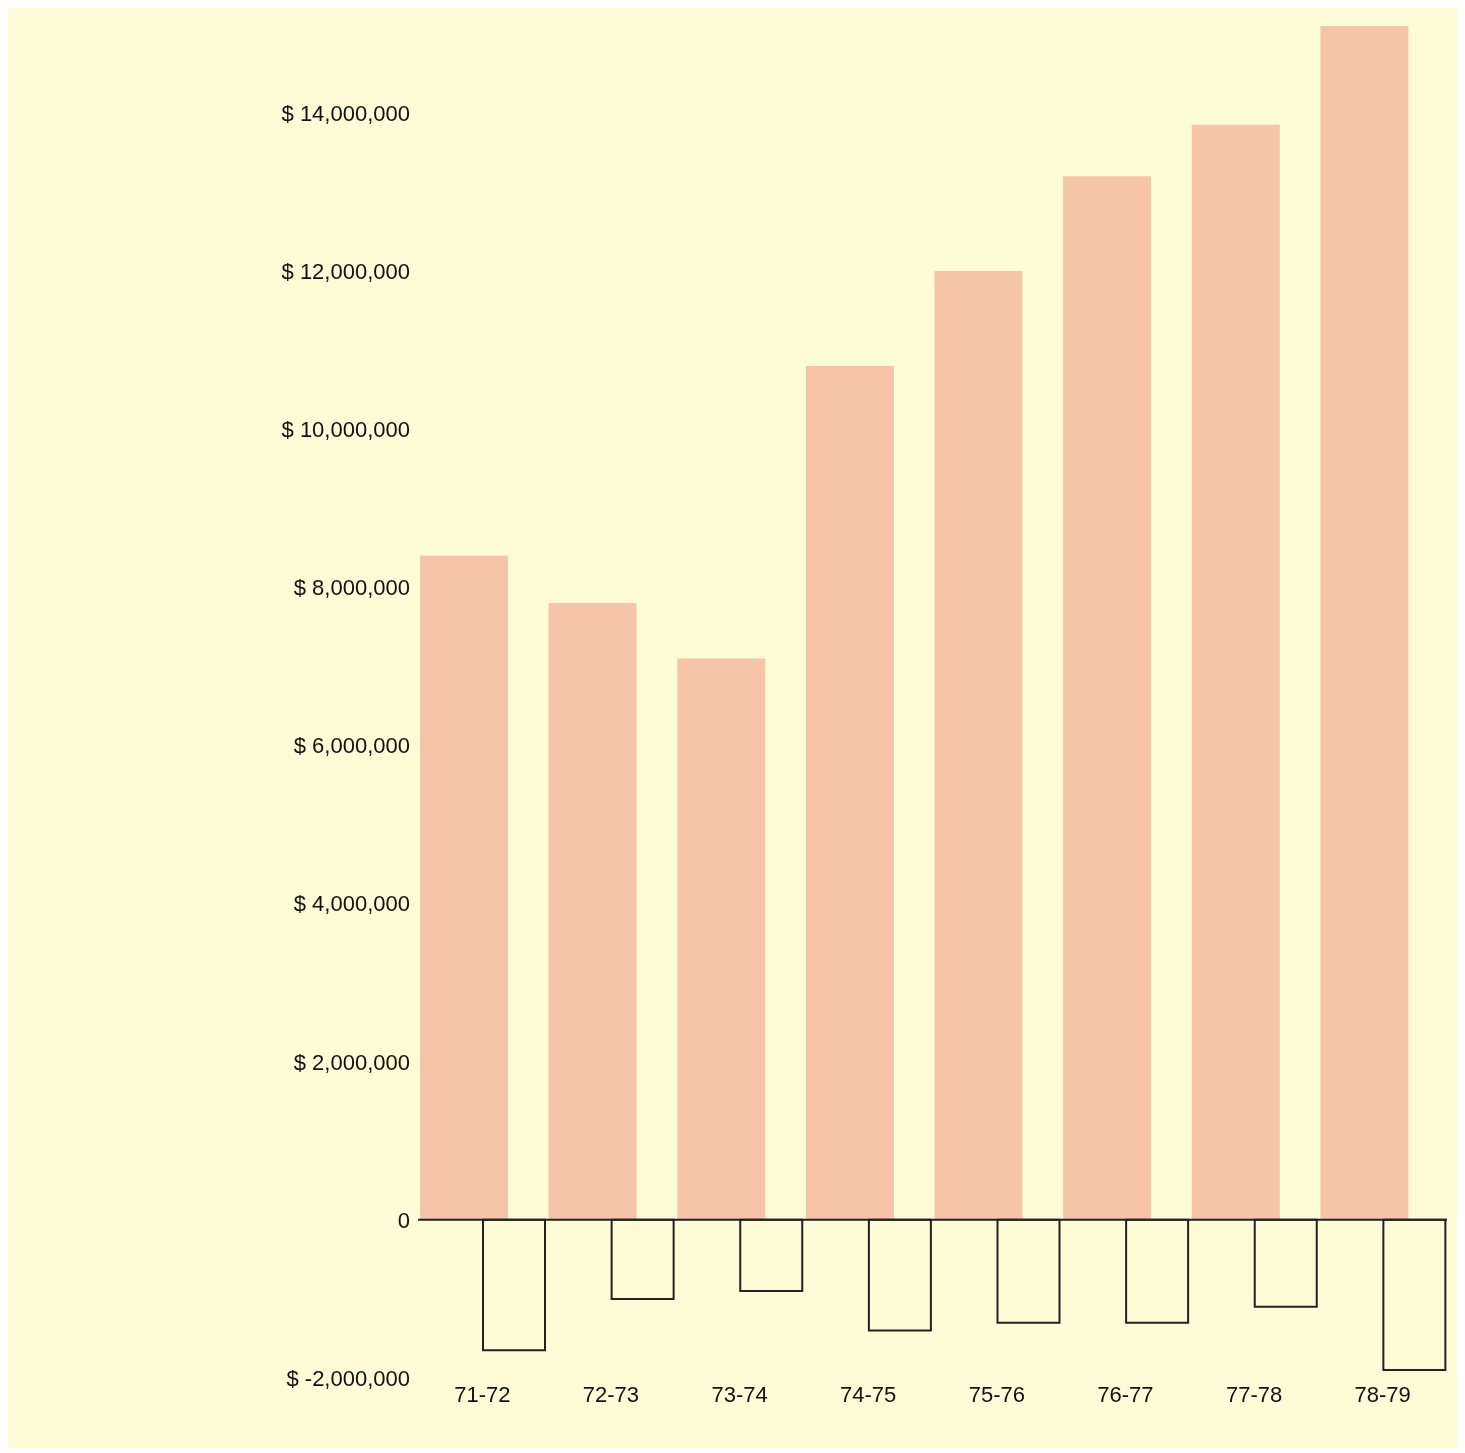  I want to click on x-tick-label: 71-72, so click(482, 1394).